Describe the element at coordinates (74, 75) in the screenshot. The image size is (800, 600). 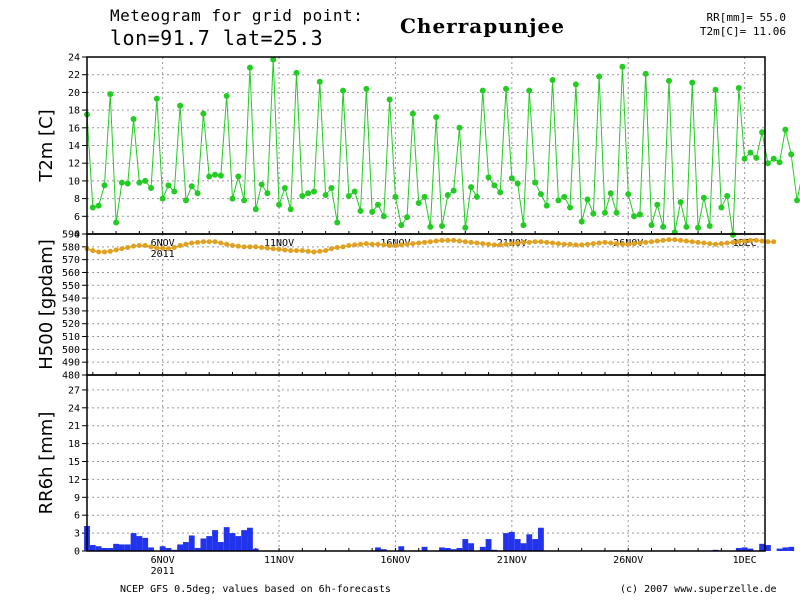
I see `t2m-ytick-label: 22` at that location.